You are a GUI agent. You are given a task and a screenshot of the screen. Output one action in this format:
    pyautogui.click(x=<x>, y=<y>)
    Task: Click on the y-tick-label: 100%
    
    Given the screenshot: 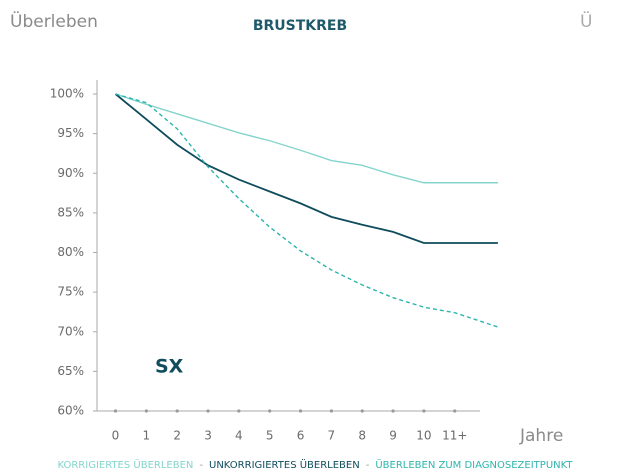 What is the action you would take?
    pyautogui.click(x=67, y=94)
    